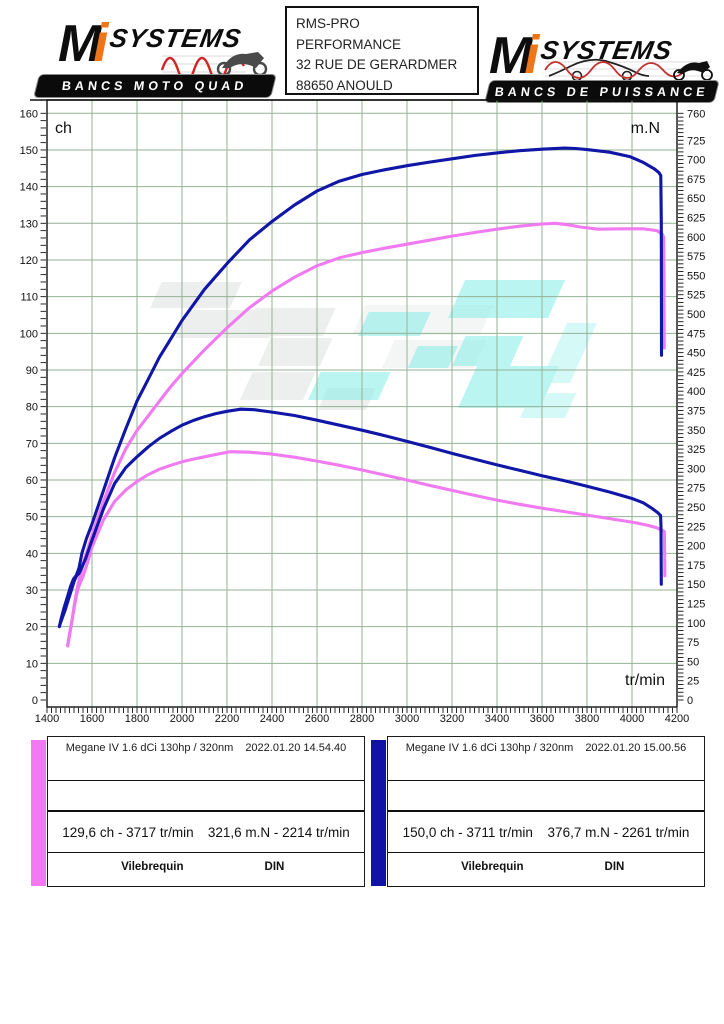 Image resolution: width=724 pixels, height=1024 pixels. I want to click on run2-vehicle: Megane IV 1.6 dCi 130hp / 320nm, so click(489, 748).